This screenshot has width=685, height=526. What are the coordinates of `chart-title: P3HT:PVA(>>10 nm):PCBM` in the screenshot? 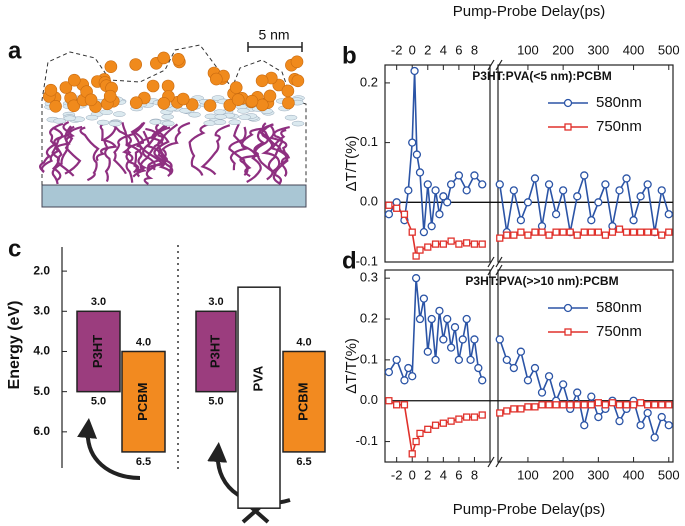 It's located at (541, 281).